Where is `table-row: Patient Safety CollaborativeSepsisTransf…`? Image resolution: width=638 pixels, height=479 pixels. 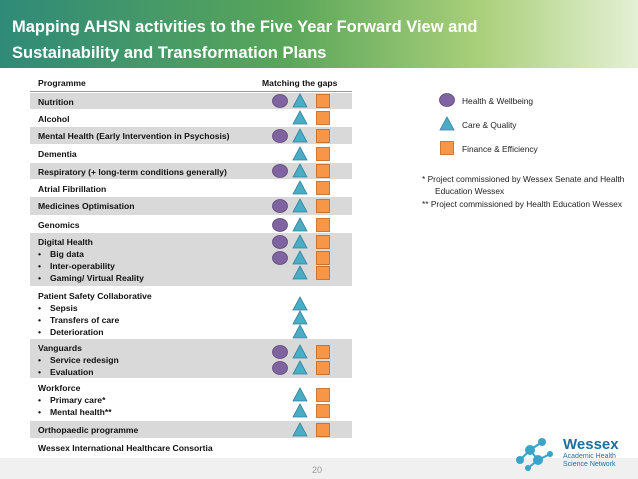 table-row: Patient Safety CollaborativeSepsisTransf… is located at coordinates (191, 313).